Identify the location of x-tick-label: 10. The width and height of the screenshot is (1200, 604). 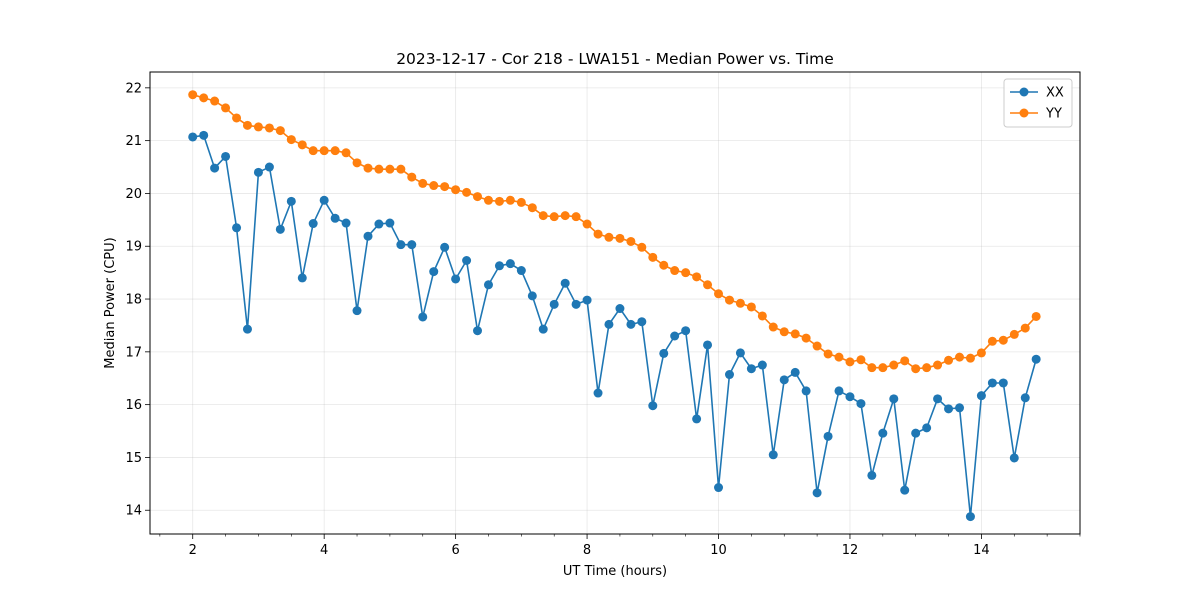
(718, 550).